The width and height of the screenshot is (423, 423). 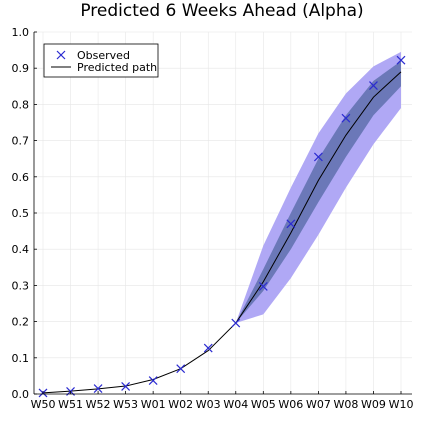 I want to click on y-tick-label-7: 0.7, so click(x=21, y=141).